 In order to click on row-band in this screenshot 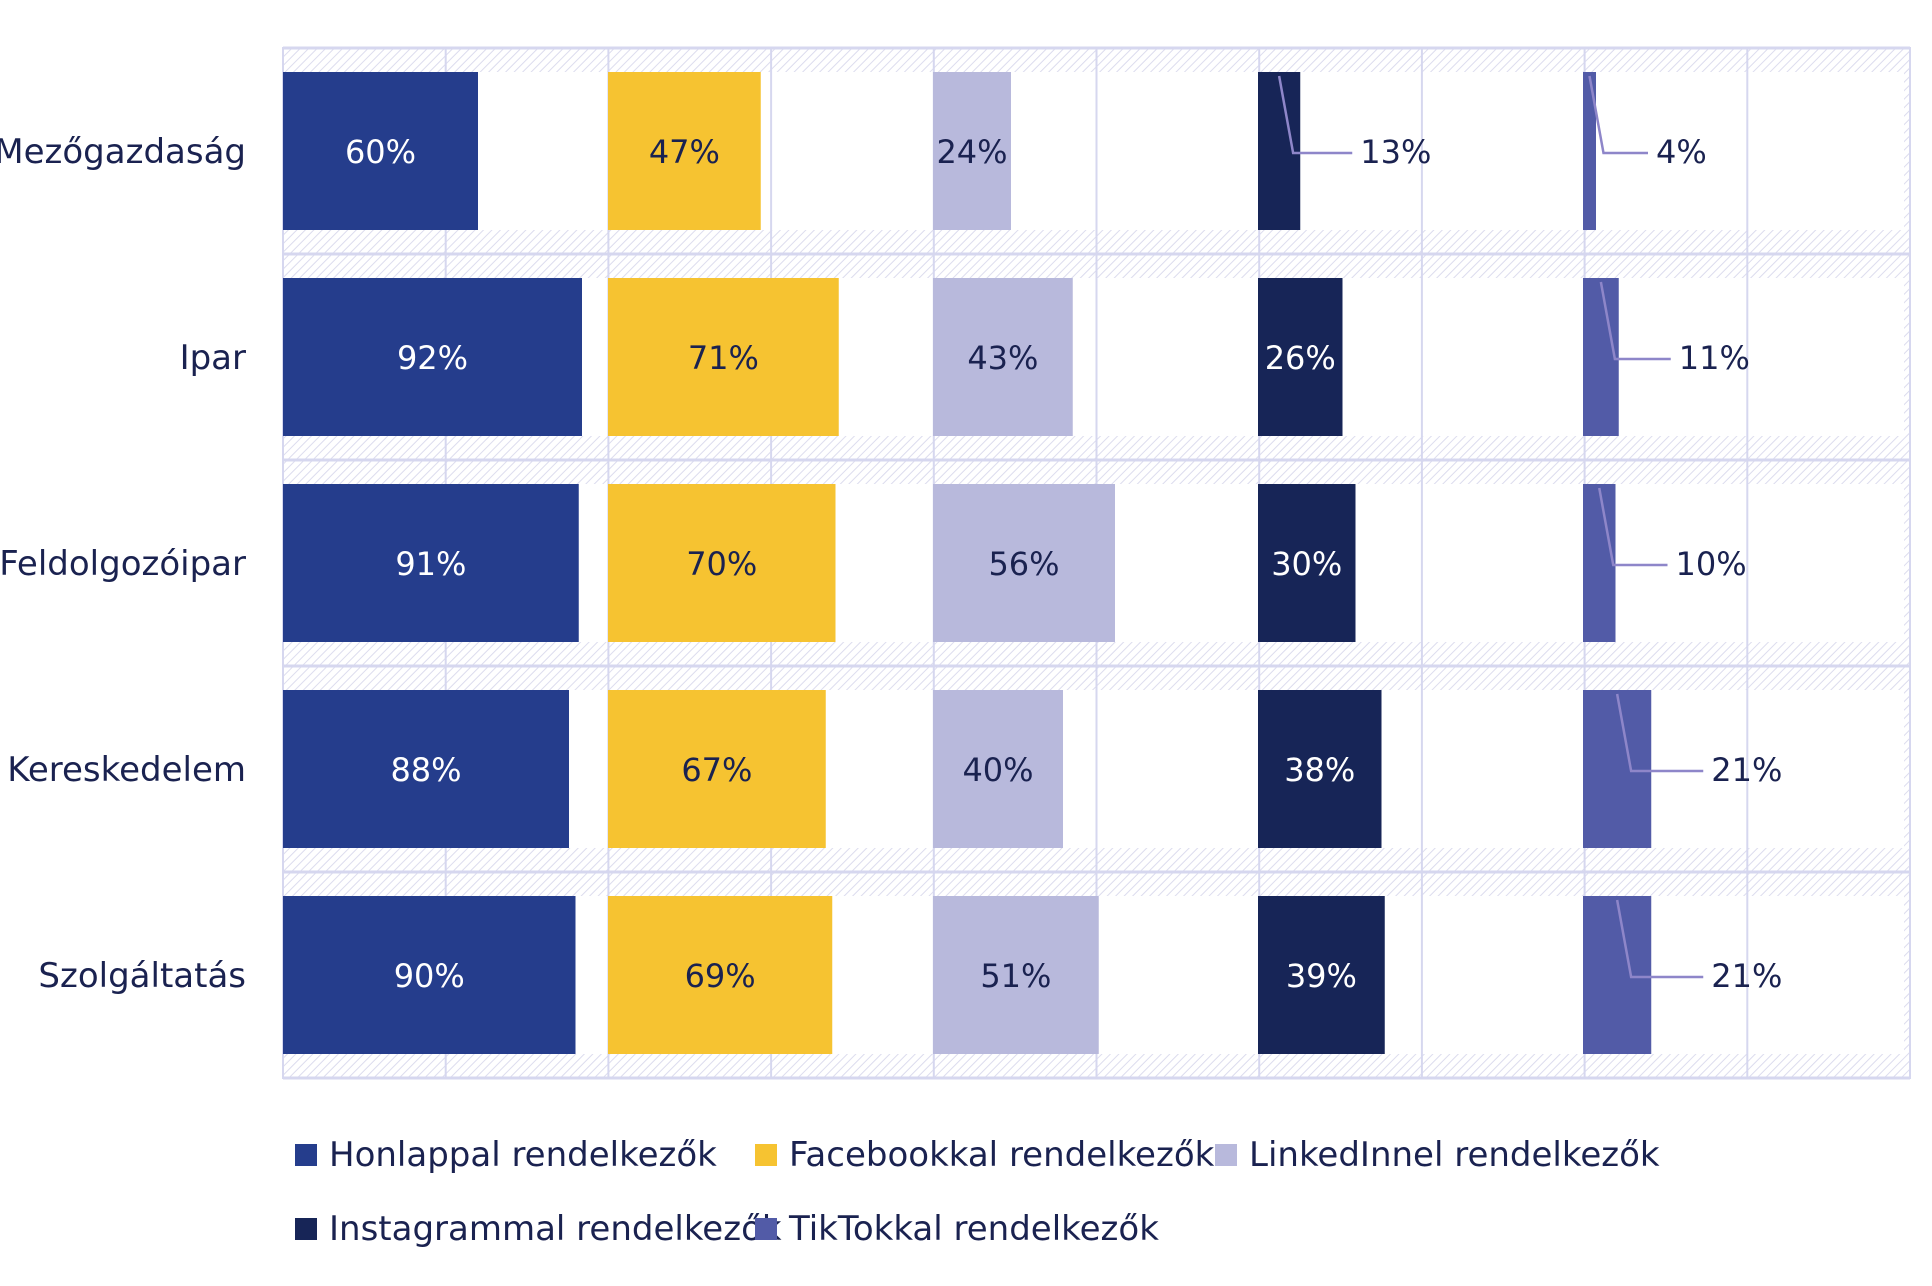, I will do `click(1093, 151)`.